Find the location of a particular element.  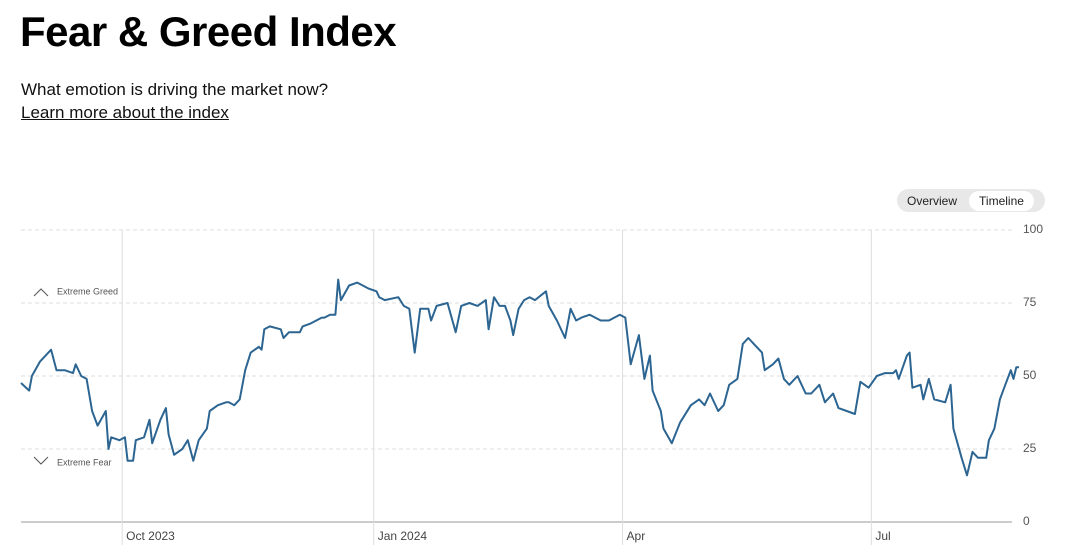

x-tick-label: Apr is located at coordinates (636, 536).